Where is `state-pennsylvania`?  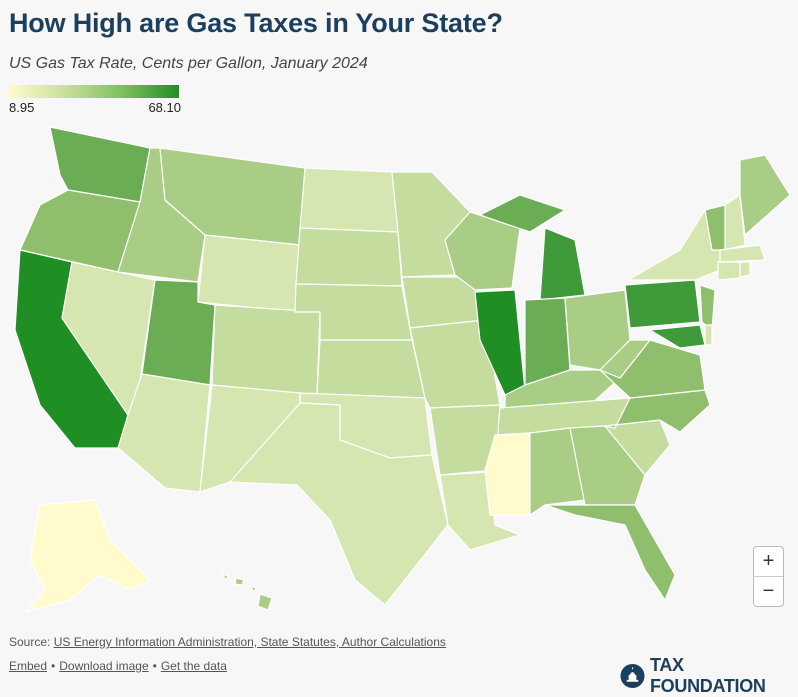 state-pennsylvania is located at coordinates (662, 304).